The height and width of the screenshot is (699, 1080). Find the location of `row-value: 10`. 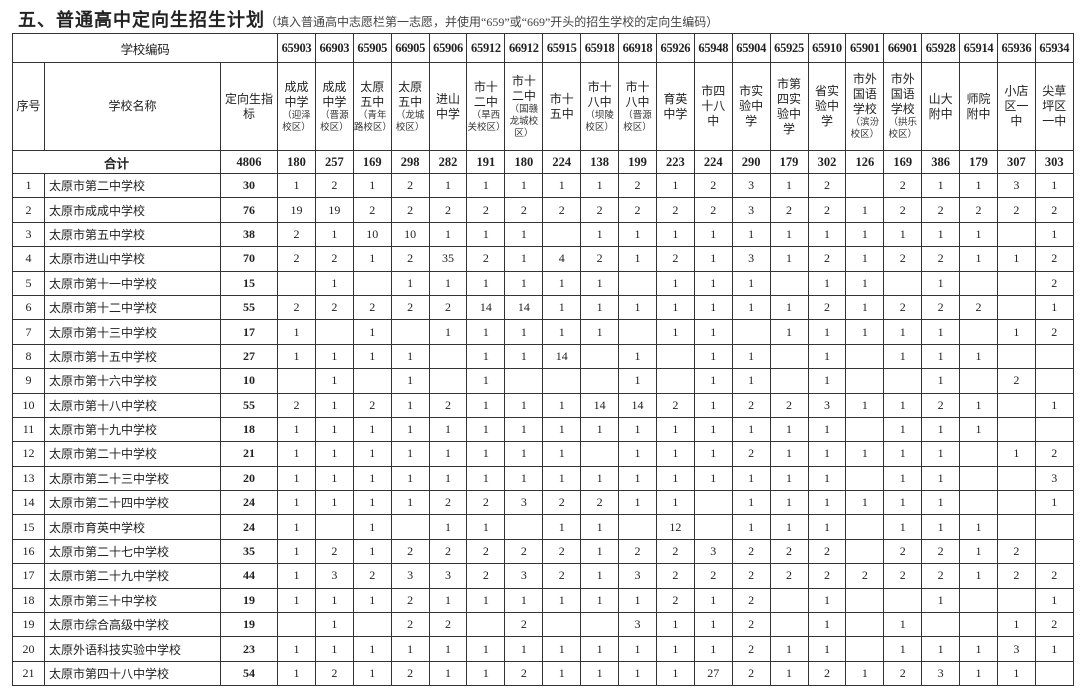

row-value: 10 is located at coordinates (372, 234).